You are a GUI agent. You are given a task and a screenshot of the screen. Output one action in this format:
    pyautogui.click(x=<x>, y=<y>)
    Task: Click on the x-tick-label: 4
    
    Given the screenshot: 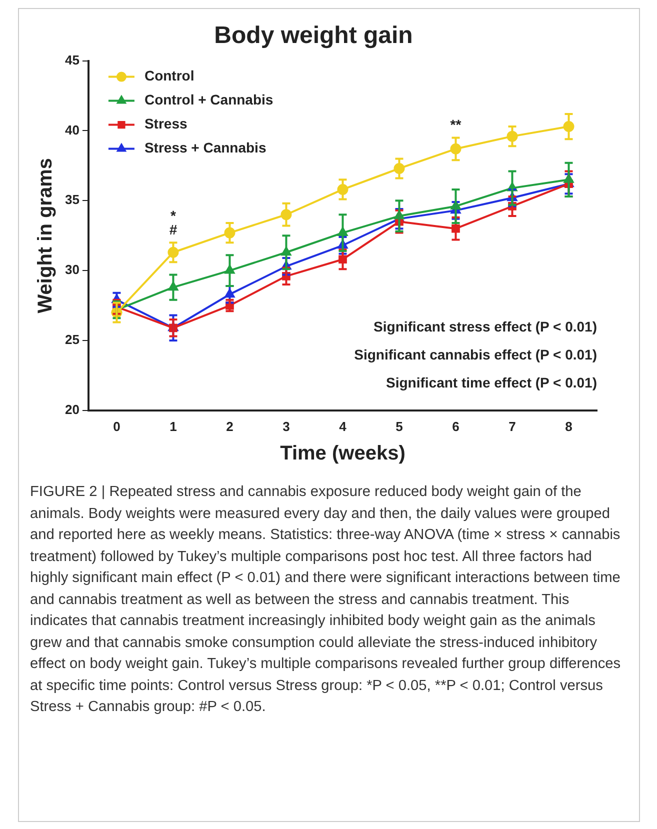 What is the action you would take?
    pyautogui.click(x=343, y=426)
    